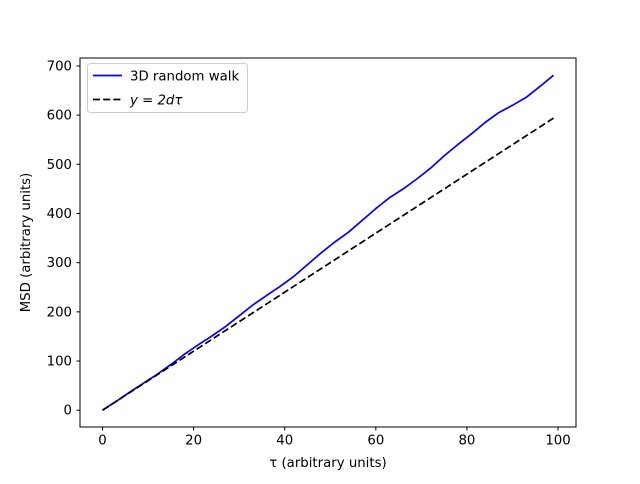 The width and height of the screenshot is (640, 484). I want to click on legend-frame, so click(167, 88).